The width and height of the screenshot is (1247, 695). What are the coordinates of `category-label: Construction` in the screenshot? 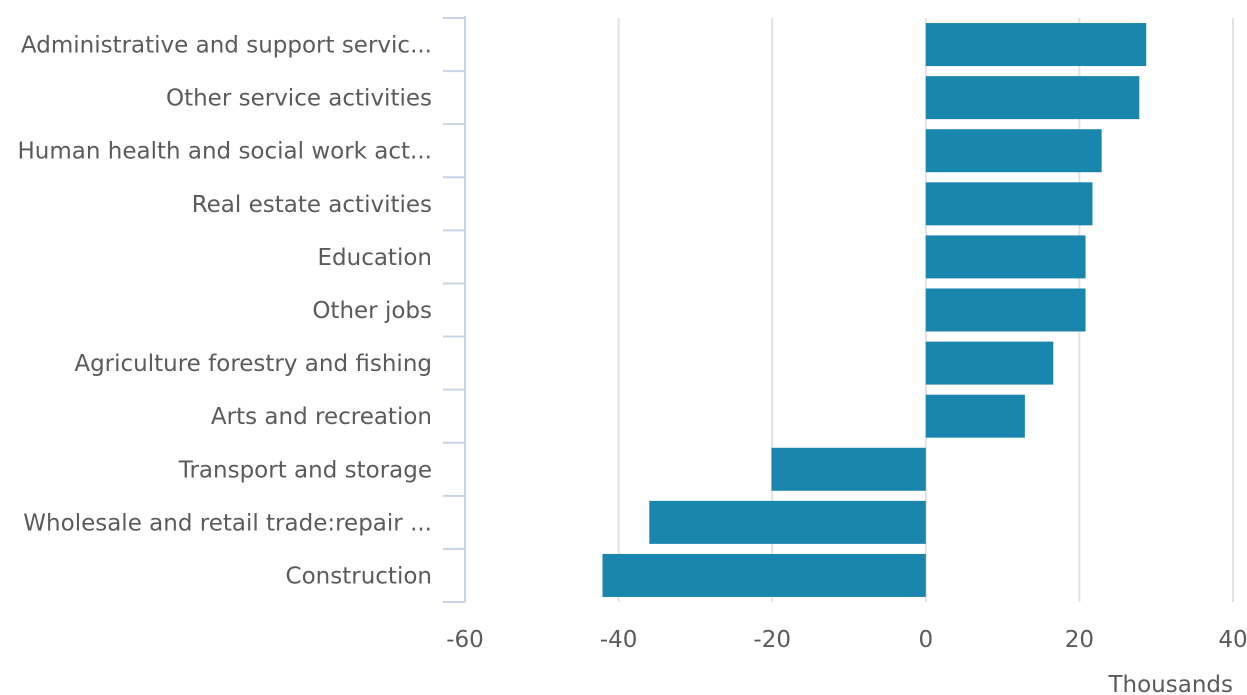 It's located at (359, 576).